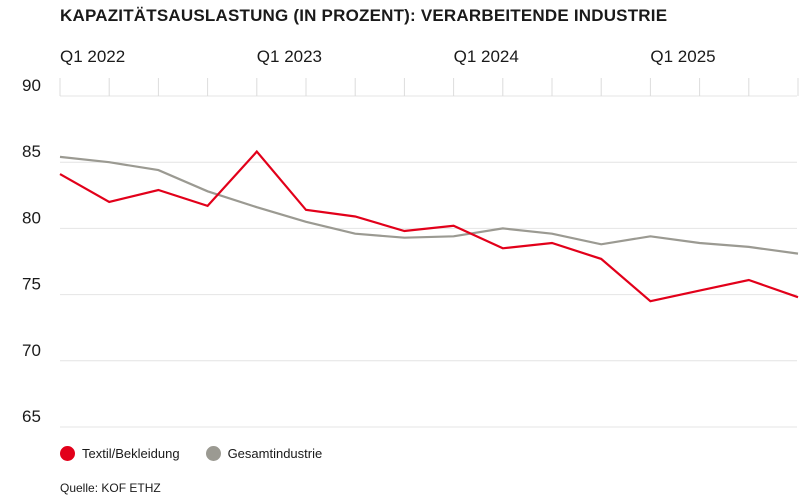 This screenshot has height=495, width=800. What do you see at coordinates (275, 453) in the screenshot?
I see `legend-label-gesamt: Gesamtindustrie` at bounding box center [275, 453].